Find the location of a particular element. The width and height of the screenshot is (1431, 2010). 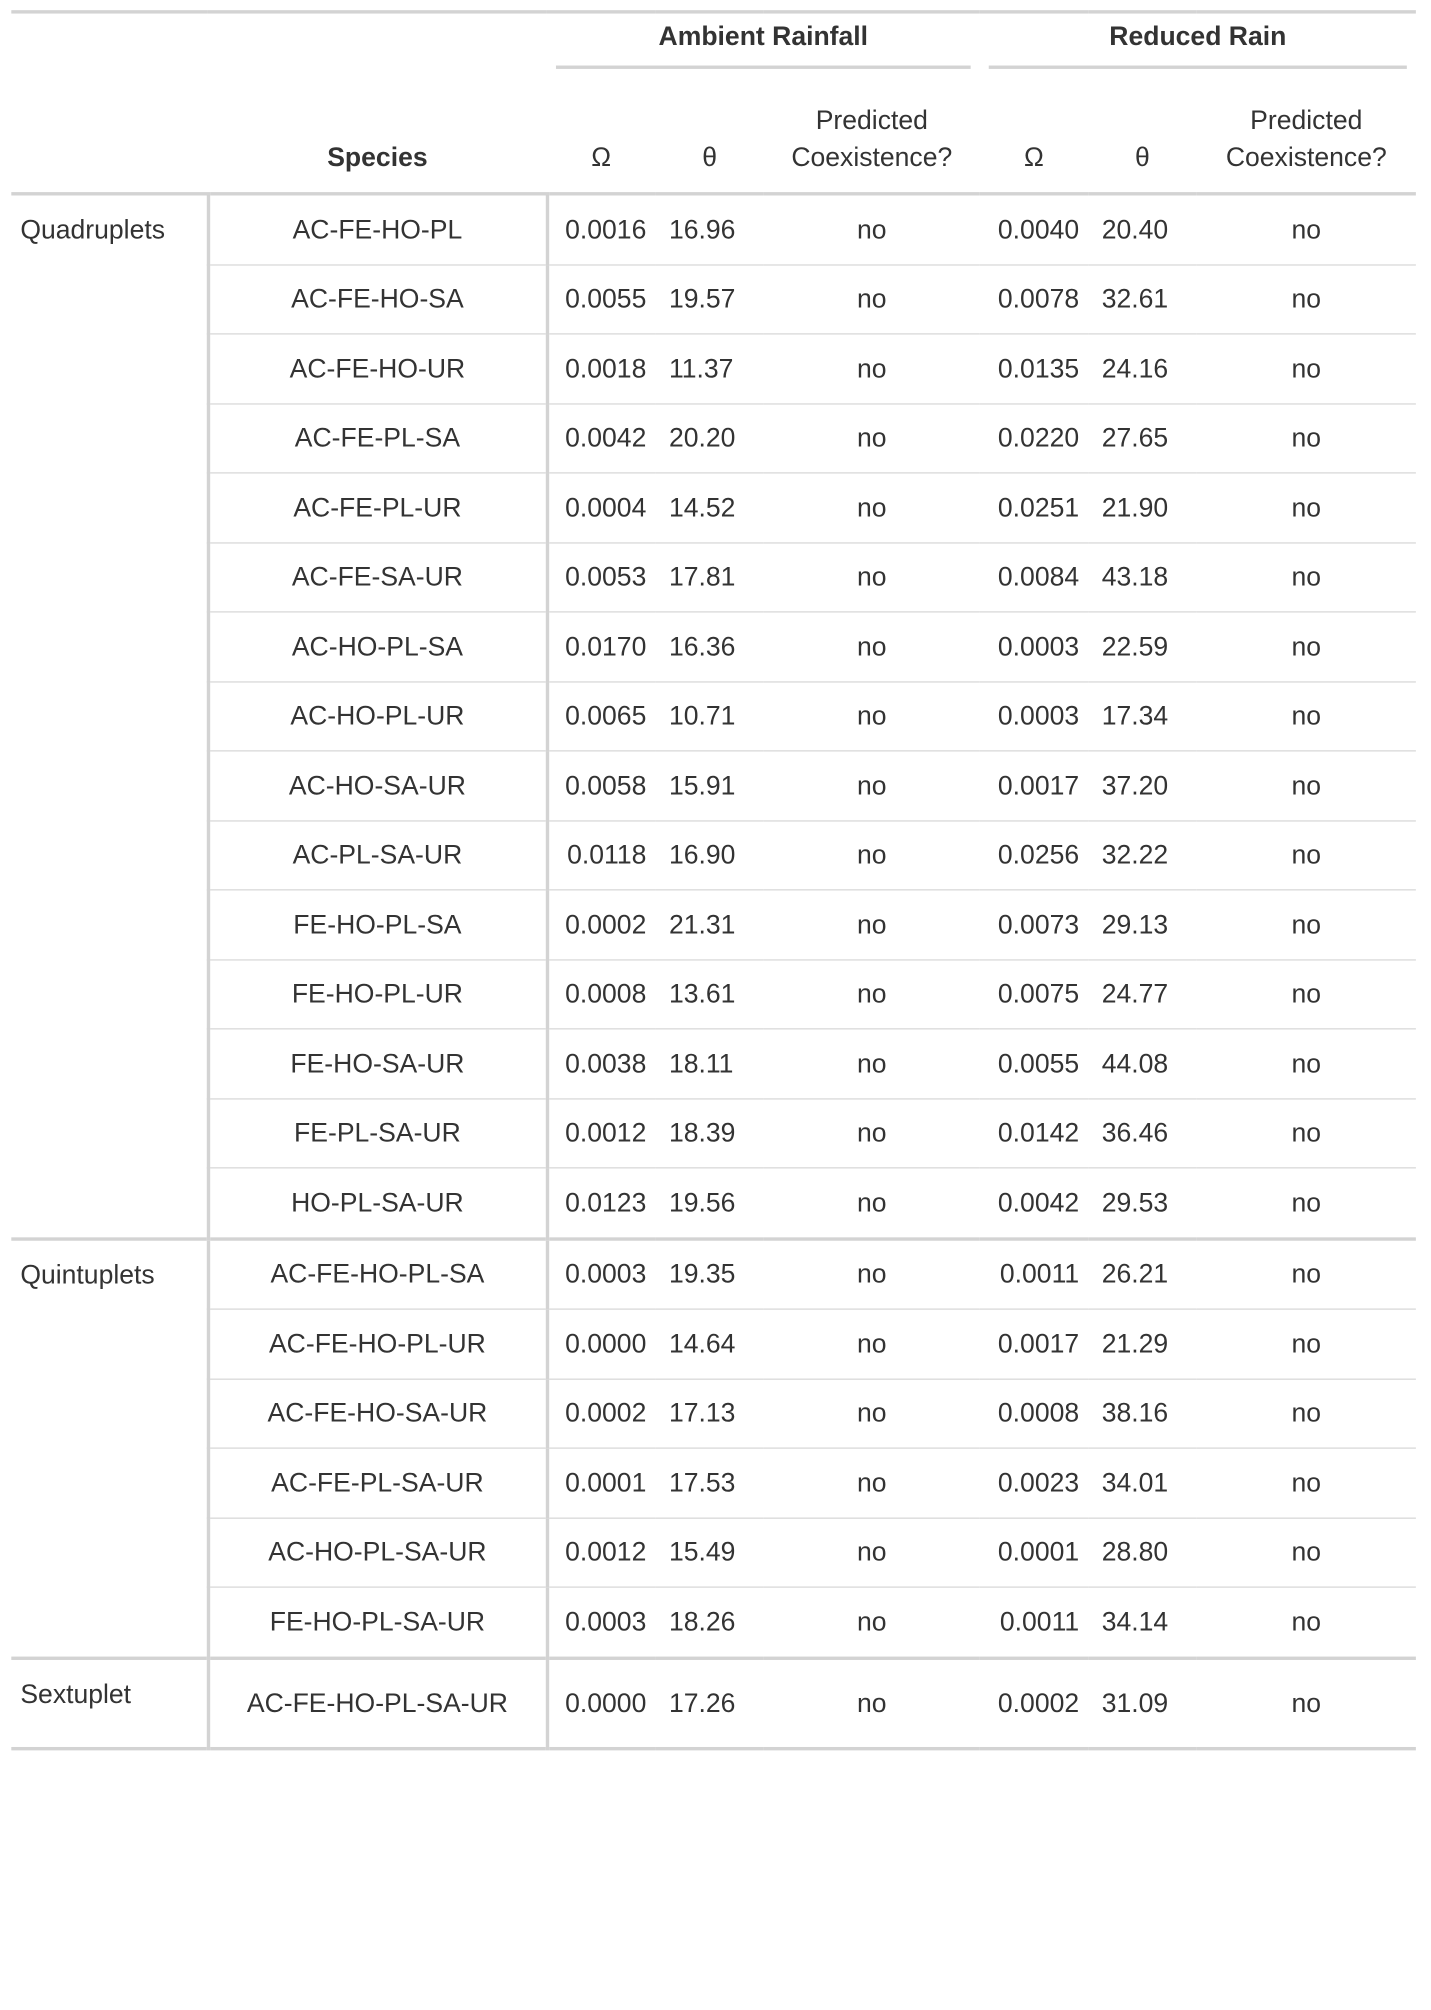

ambient-omega-value: 0.0055 is located at coordinates (601, 298).